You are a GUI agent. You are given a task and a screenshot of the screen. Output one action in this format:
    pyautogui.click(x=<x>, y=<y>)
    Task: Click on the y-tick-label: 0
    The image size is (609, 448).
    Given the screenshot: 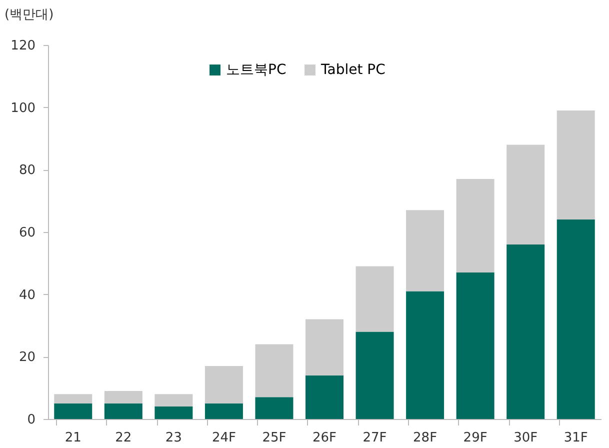 What is the action you would take?
    pyautogui.click(x=31, y=420)
    